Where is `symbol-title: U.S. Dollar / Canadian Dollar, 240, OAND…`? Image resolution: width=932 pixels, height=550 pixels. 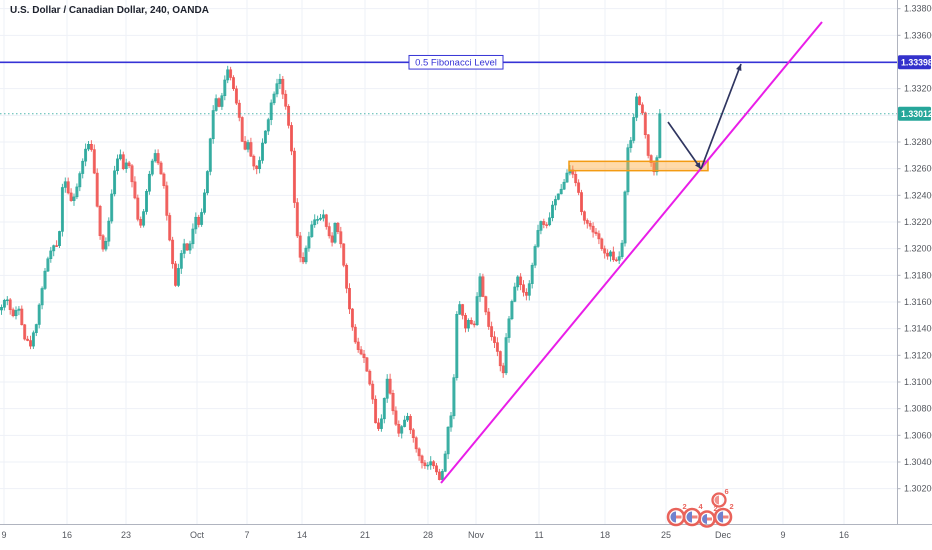 symbol-title: U.S. Dollar / Canadian Dollar, 240, OAND… is located at coordinates (109, 10).